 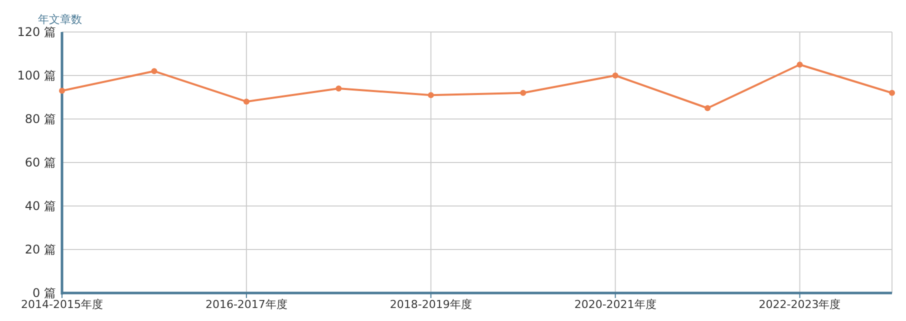 What do you see at coordinates (615, 304) in the screenshot?
I see `x-tick-label: 2020-2021年度` at bounding box center [615, 304].